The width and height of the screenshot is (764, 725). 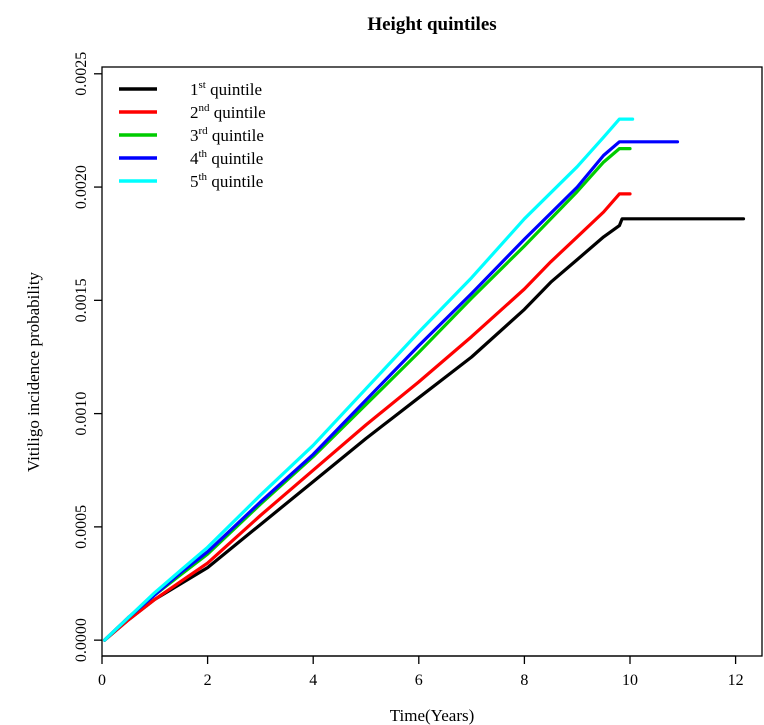 I want to click on x-tick-label: 12, so click(x=736, y=680).